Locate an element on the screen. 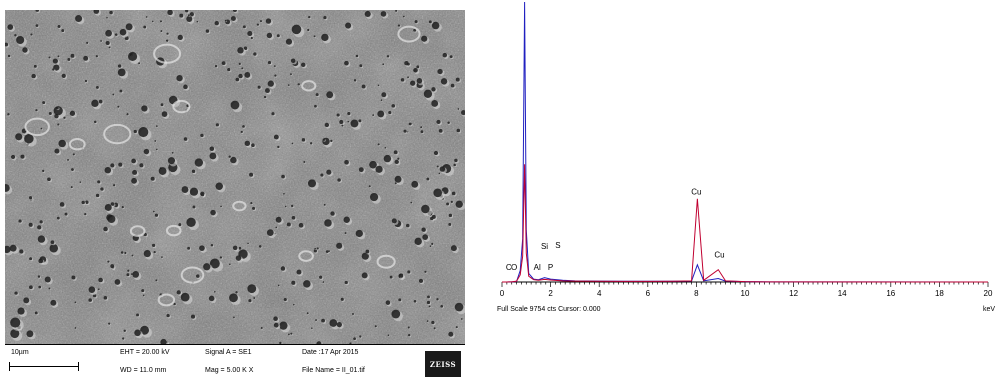 The width and height of the screenshot is (998, 384). peak-label: P is located at coordinates (550, 267).